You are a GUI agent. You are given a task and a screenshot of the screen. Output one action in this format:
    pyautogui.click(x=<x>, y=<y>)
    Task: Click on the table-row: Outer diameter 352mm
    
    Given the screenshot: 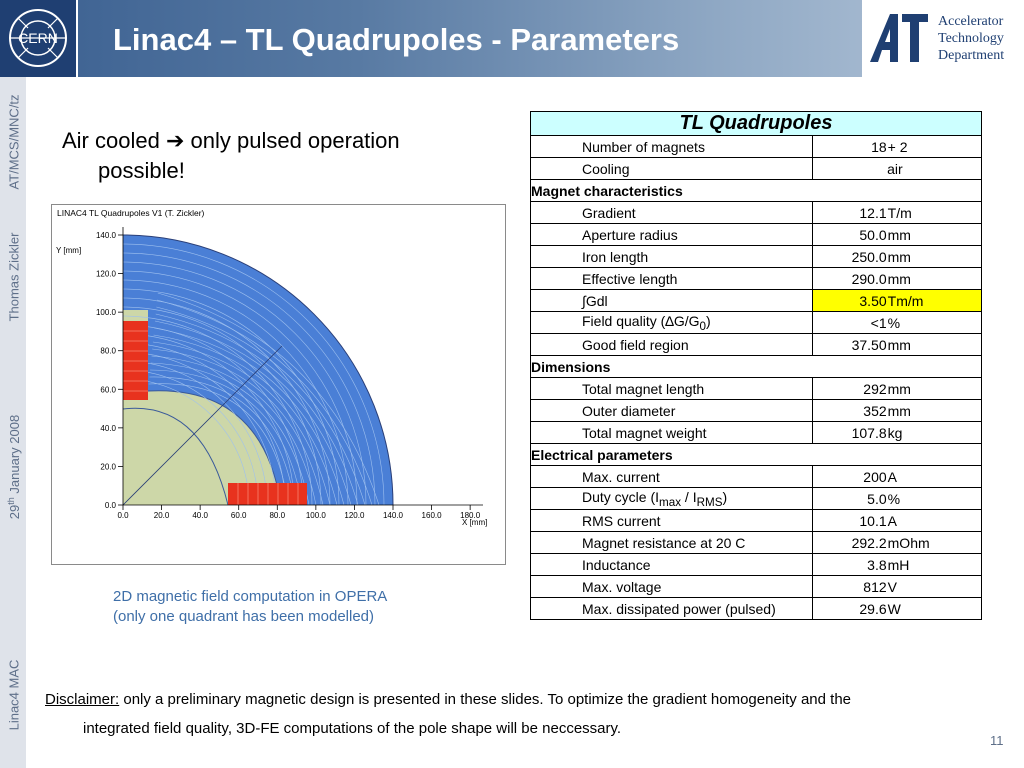 What is the action you would take?
    pyautogui.click(x=756, y=410)
    